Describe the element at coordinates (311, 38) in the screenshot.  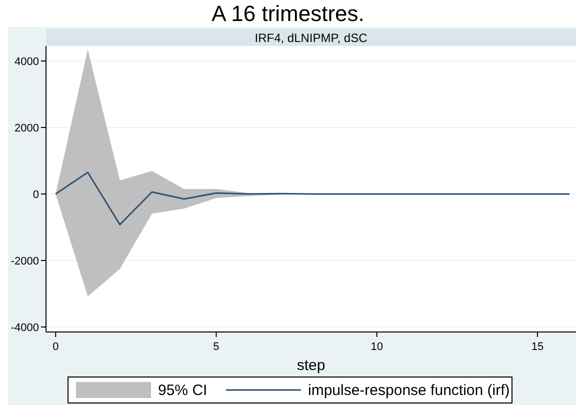
I see `chart-subtitle: IRF4, dLNIPMP, dSC` at that location.